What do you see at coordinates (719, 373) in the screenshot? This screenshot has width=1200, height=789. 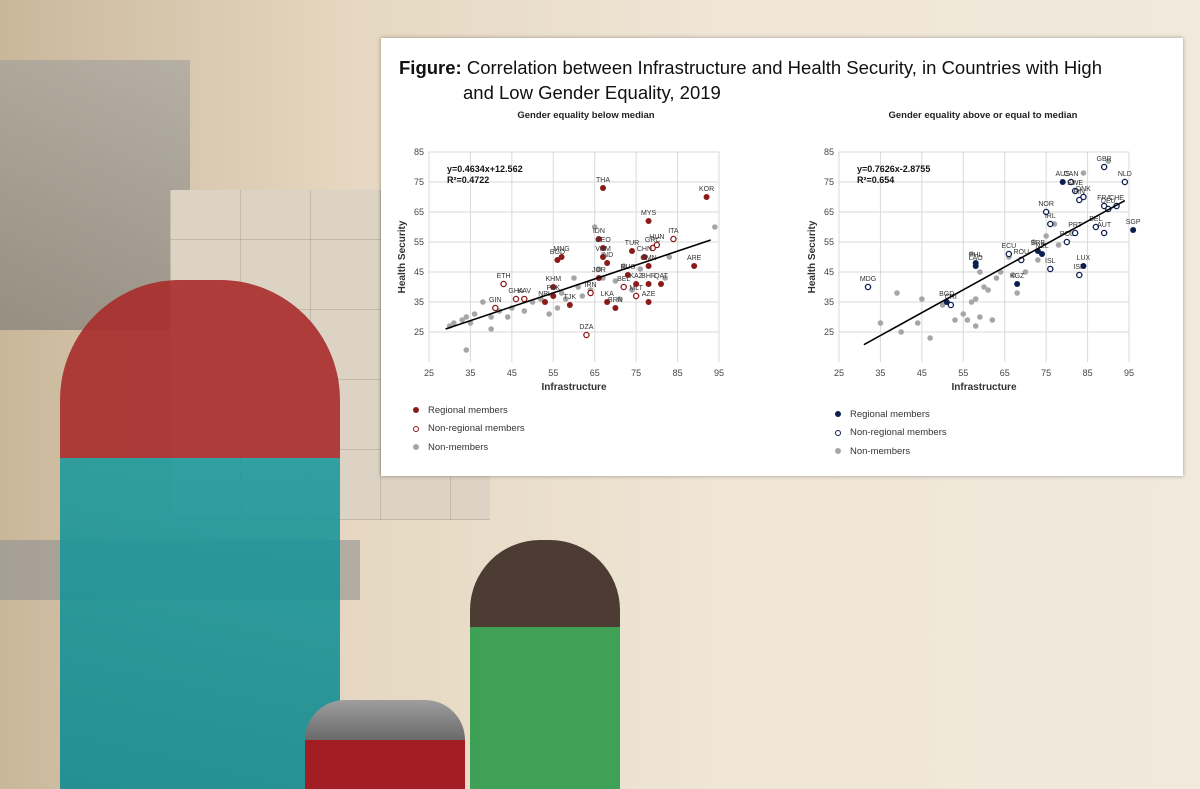 I see `x-tick-label: 95` at bounding box center [719, 373].